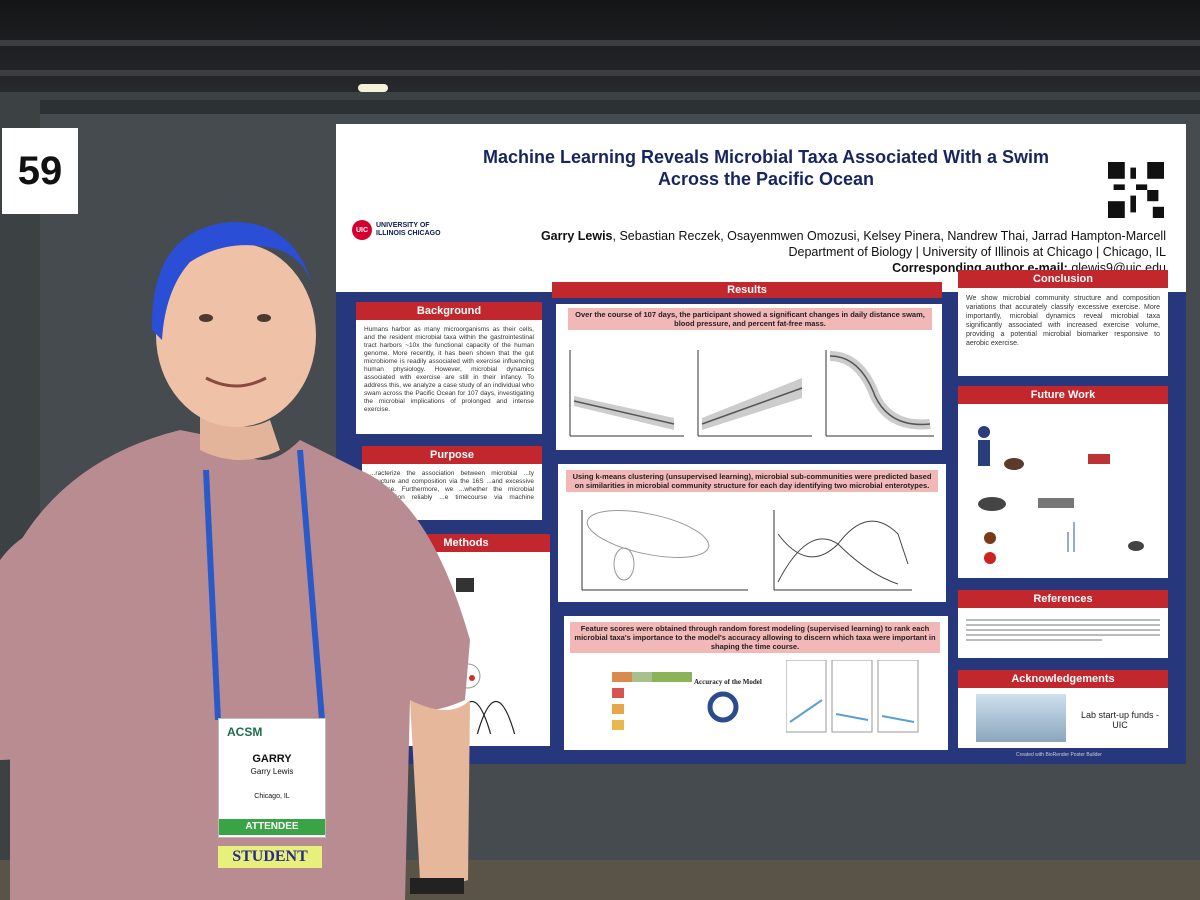 The width and height of the screenshot is (1200, 900). I want to click on acknowledgements-heading: Acknowledgements, so click(1063, 679).